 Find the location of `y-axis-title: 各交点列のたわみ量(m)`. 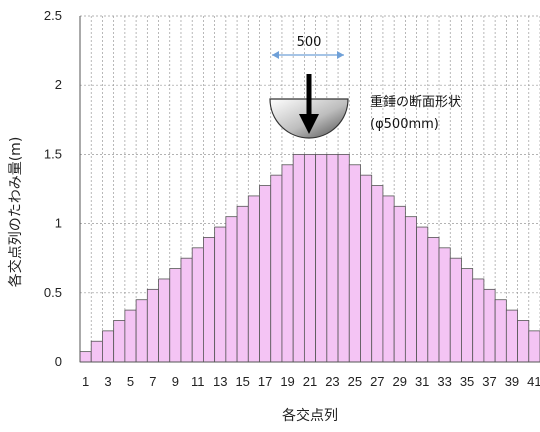

y-axis-title: 各交点列のたわみ量(m) is located at coordinates (15, 212).